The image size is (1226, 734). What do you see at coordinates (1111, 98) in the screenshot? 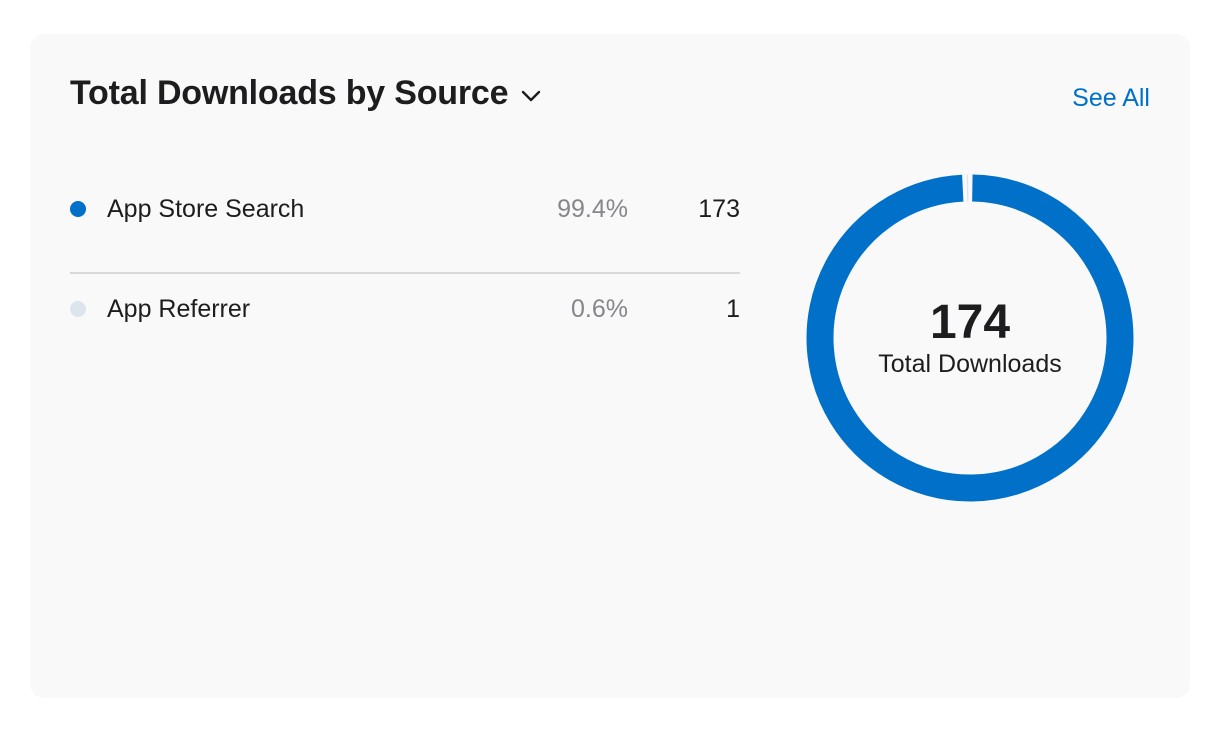
I see `see-all-link: See All` at bounding box center [1111, 98].